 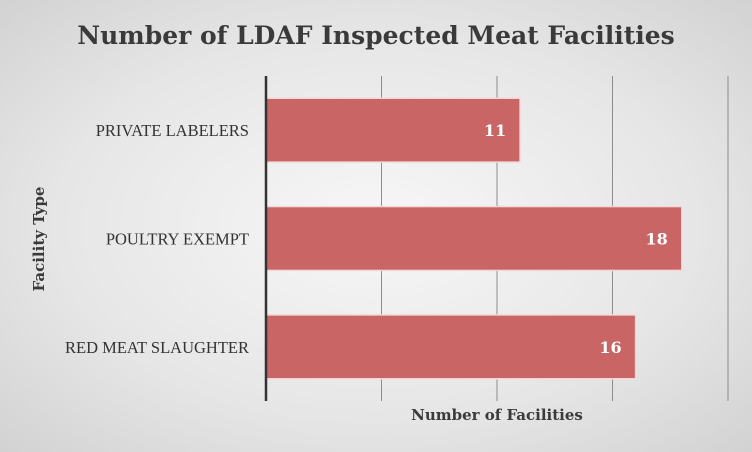 I want to click on category-label: POULTRY EXEMPT, so click(x=177, y=239).